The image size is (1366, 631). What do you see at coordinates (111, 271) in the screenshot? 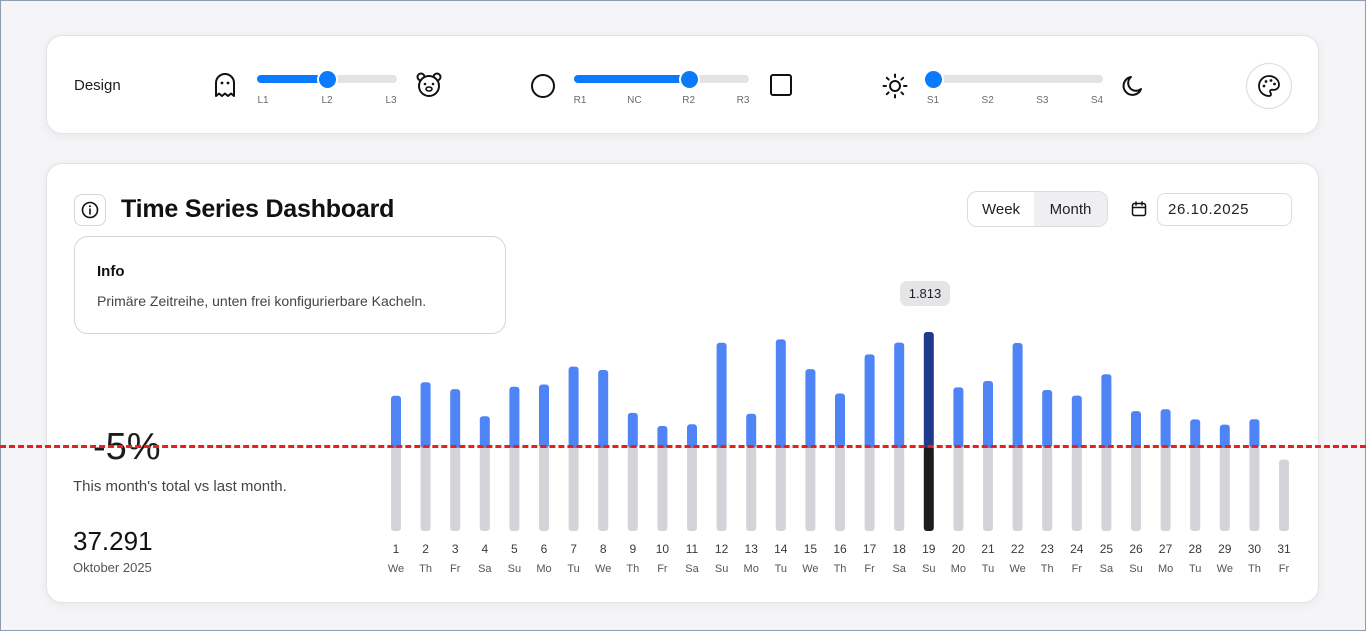
I see `info-popover-title: Info` at bounding box center [111, 271].